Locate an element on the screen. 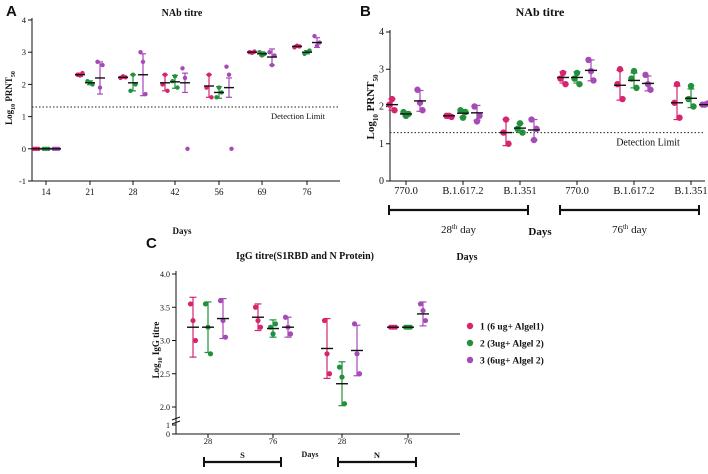 The width and height of the screenshot is (708, 474). y-tick-label: 3.0 is located at coordinates (165, 341).